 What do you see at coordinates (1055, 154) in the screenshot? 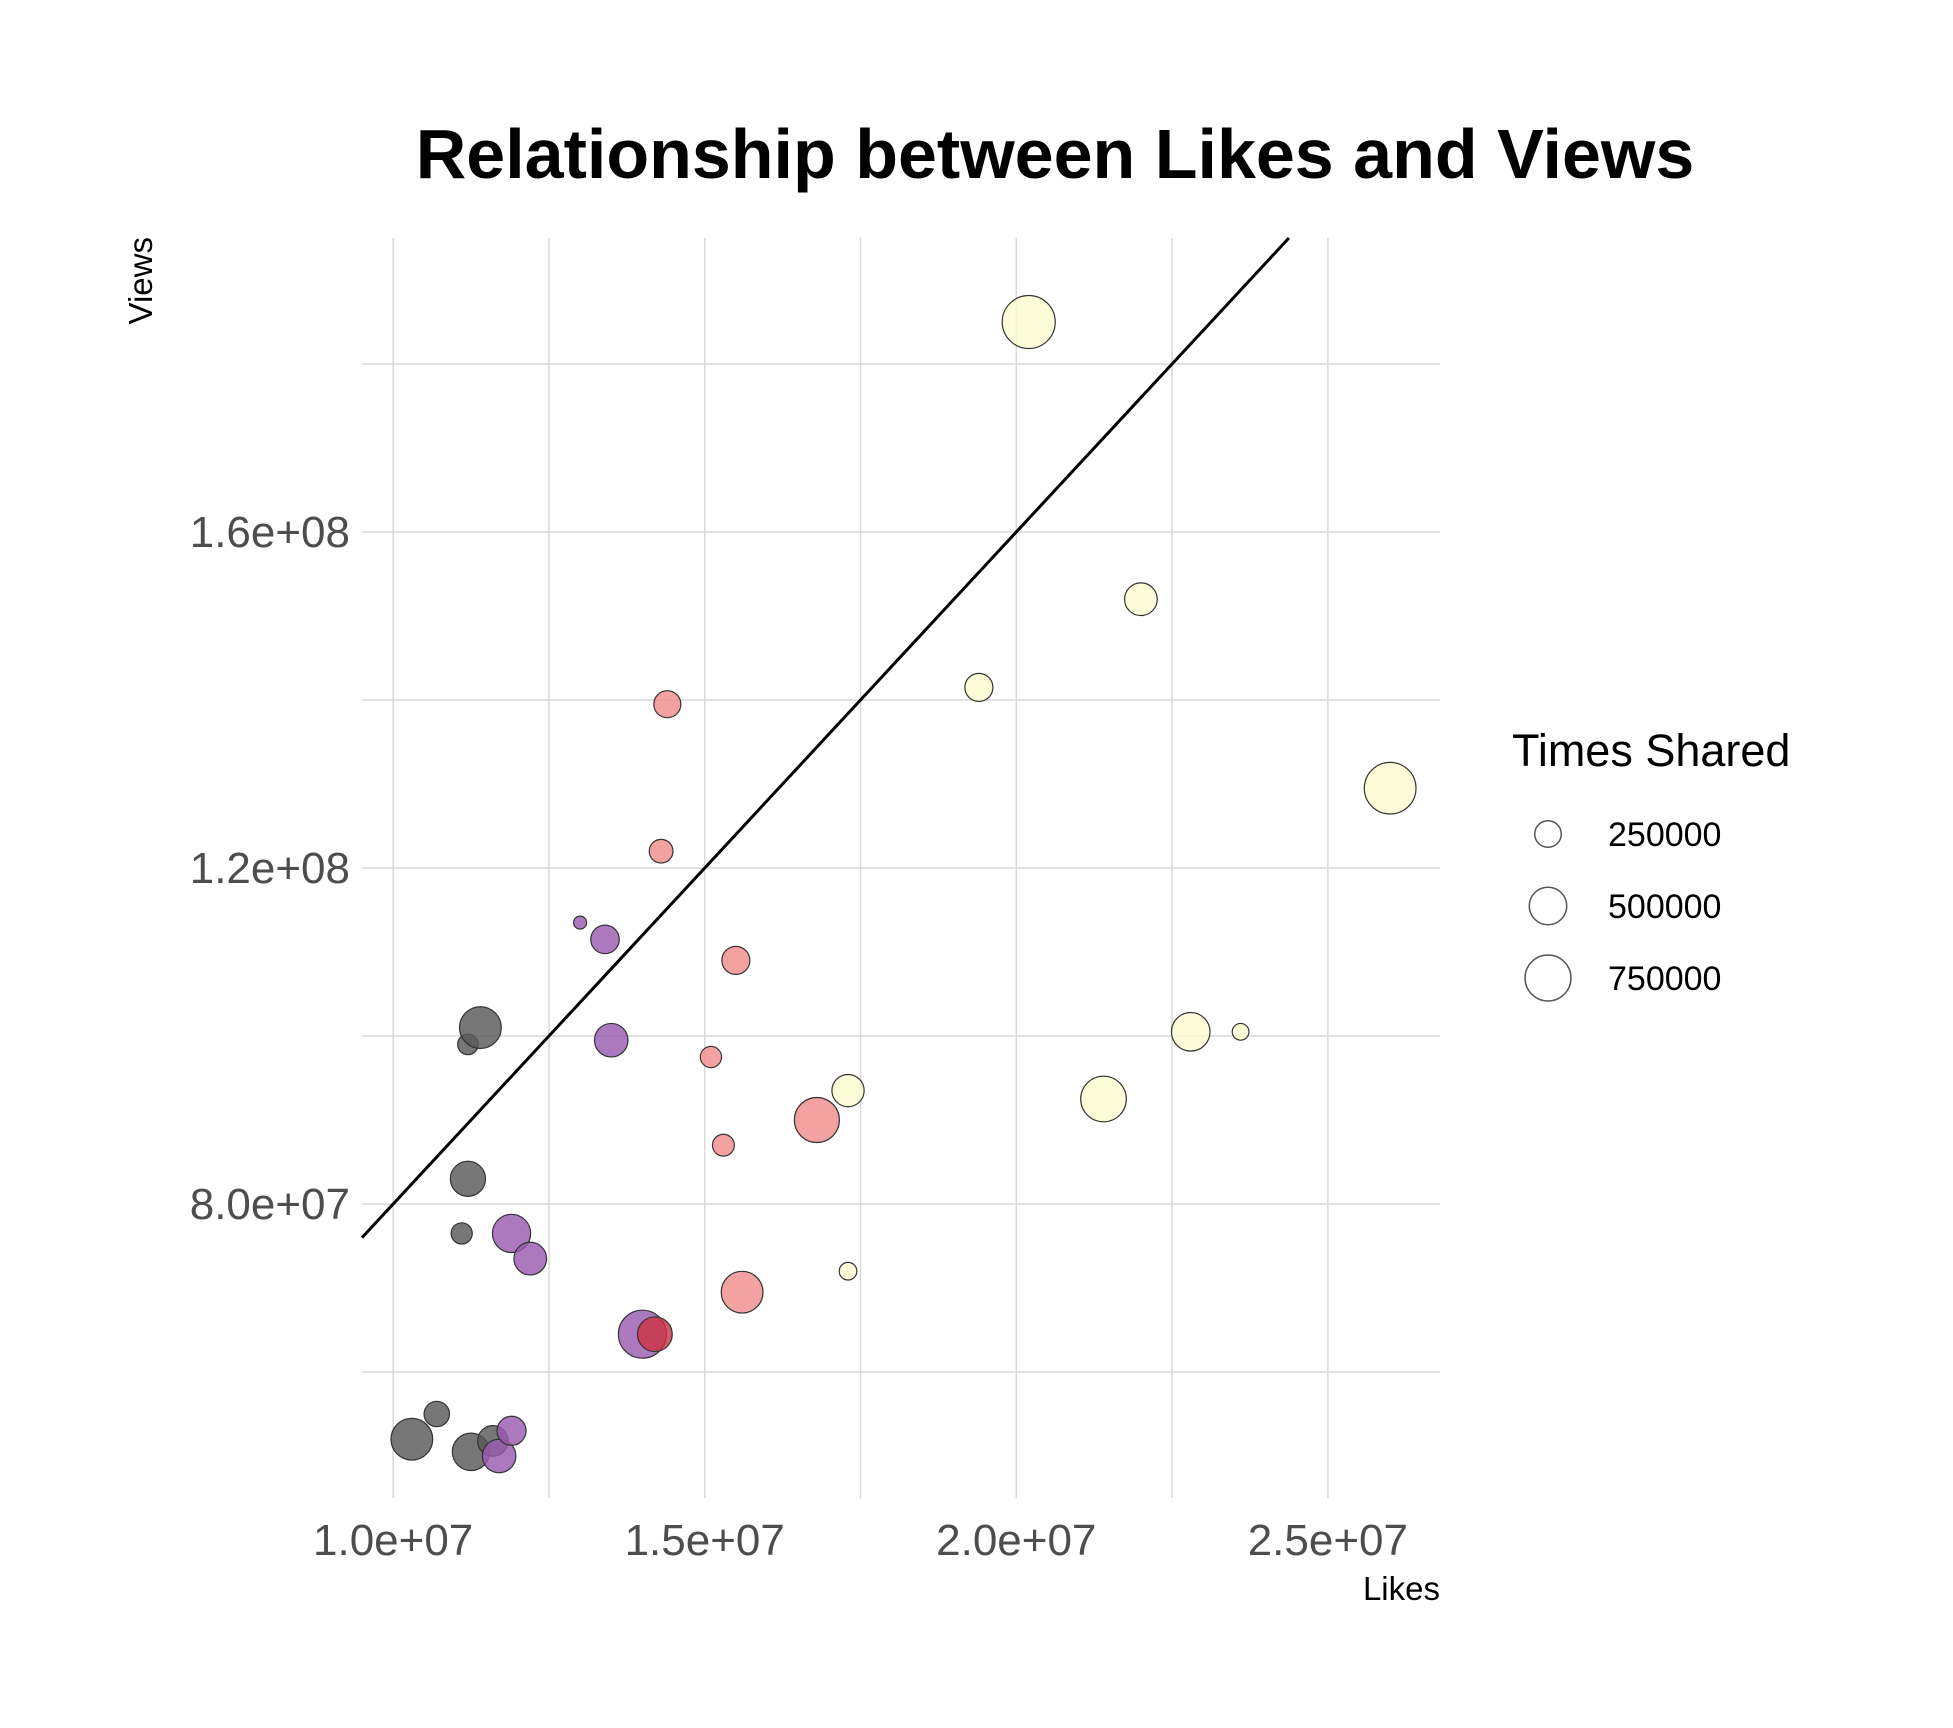
I see `chart-title: Relationship between Likes and Views` at bounding box center [1055, 154].